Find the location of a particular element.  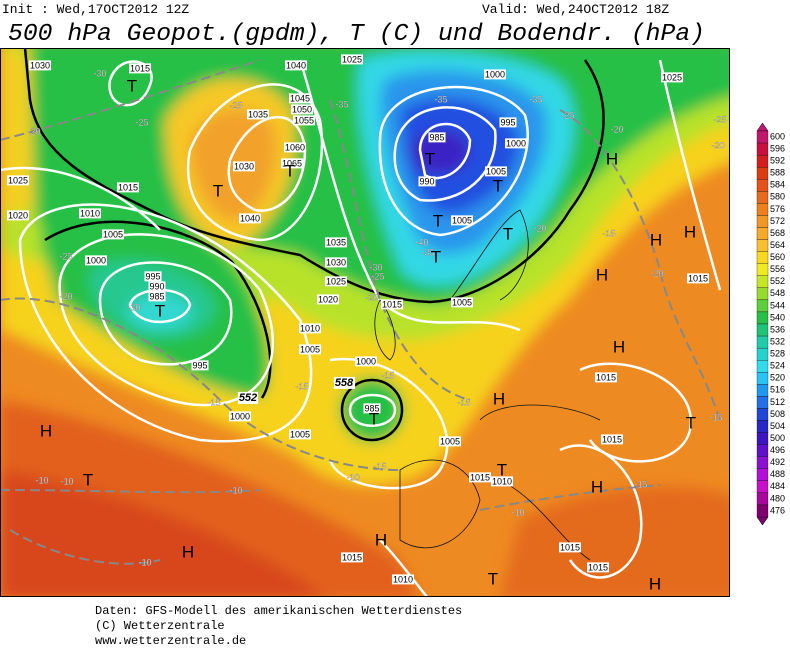

isobar-label: 1025 is located at coordinates (18, 180).